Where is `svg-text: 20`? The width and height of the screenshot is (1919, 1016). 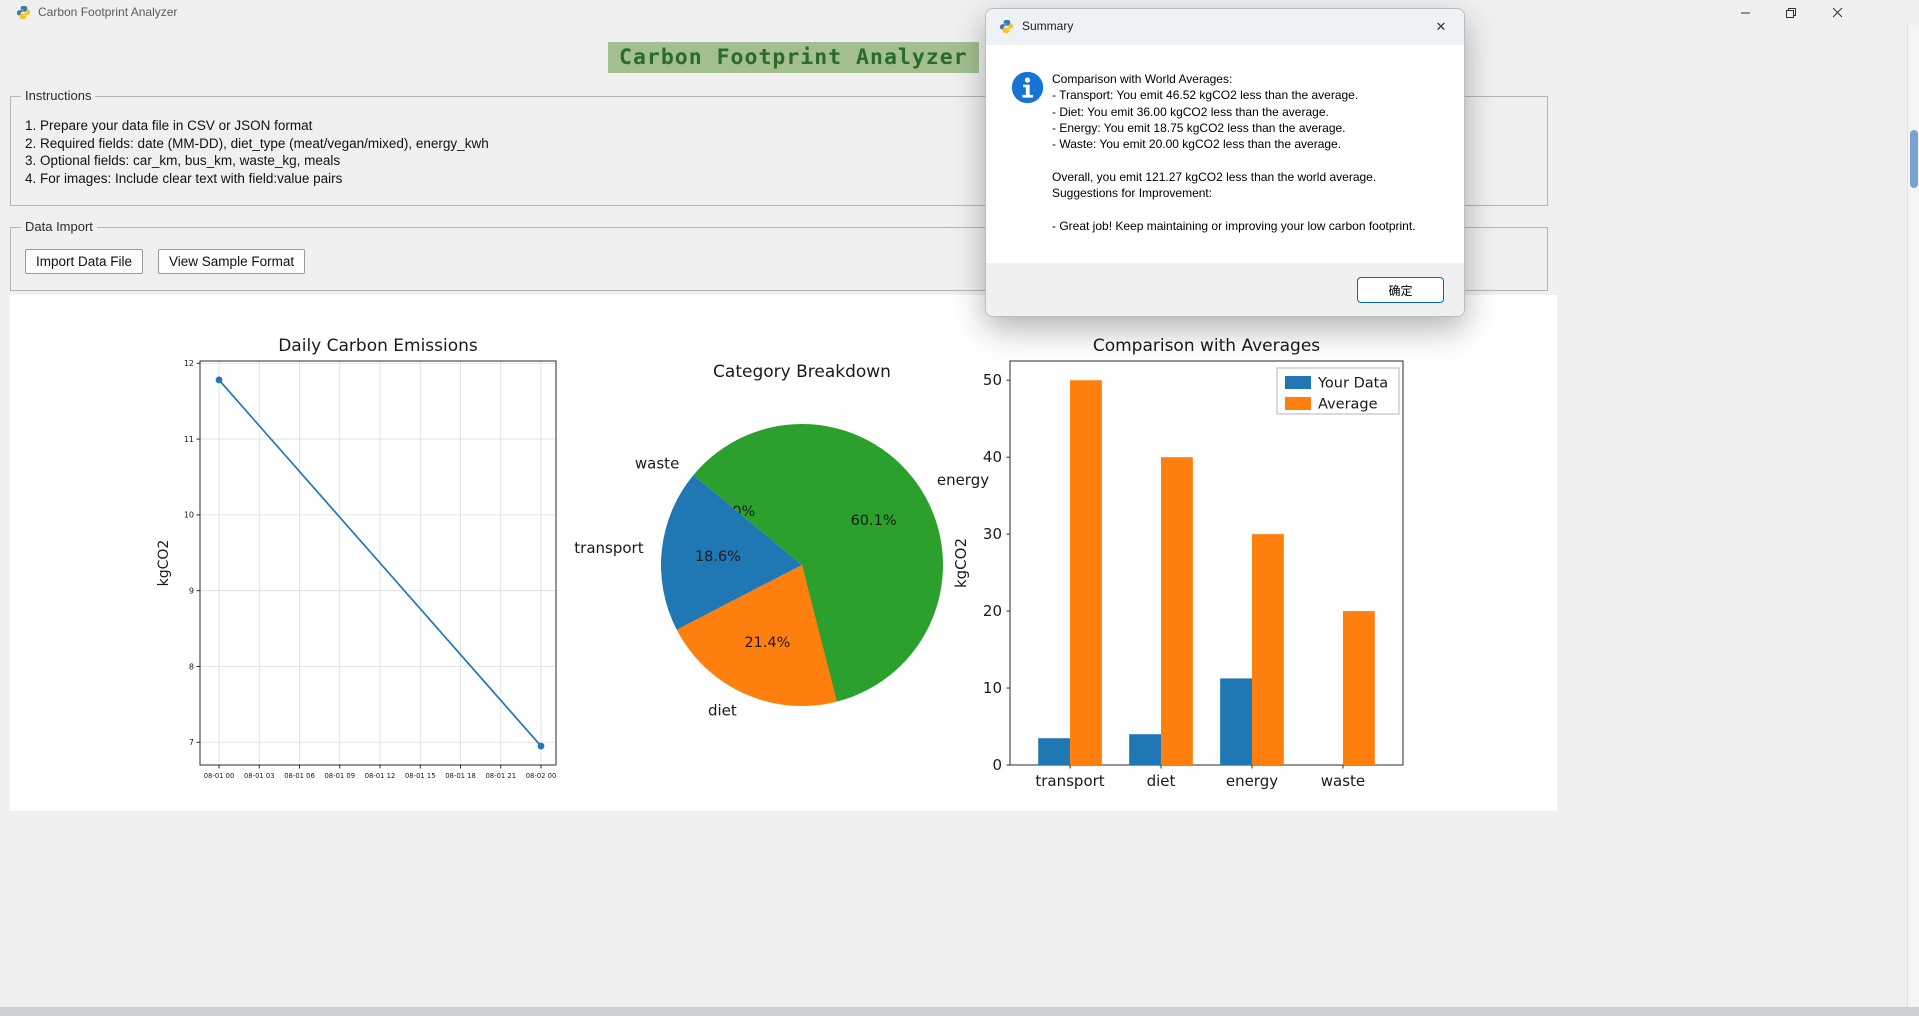 svg-text: 20 is located at coordinates (992, 611).